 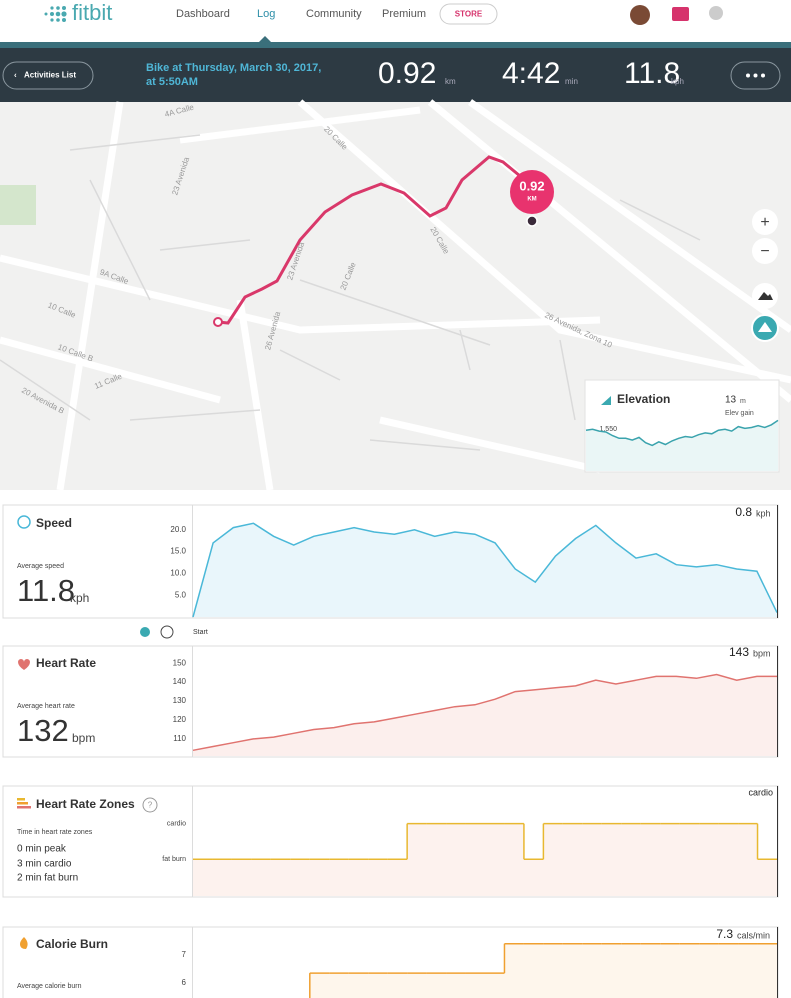 What do you see at coordinates (24, 943) in the screenshot?
I see `flame-icon` at bounding box center [24, 943].